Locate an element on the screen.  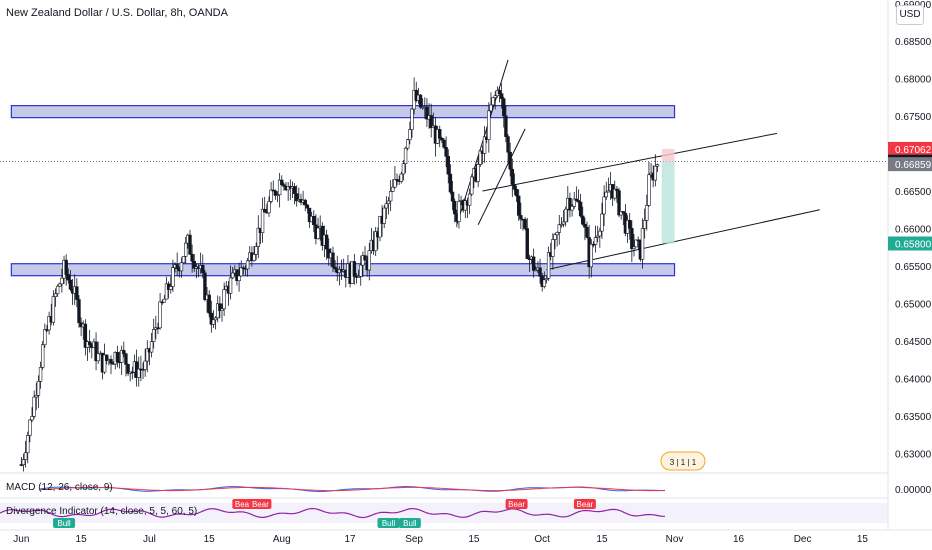
currency-button: USD is located at coordinates (910, 15).